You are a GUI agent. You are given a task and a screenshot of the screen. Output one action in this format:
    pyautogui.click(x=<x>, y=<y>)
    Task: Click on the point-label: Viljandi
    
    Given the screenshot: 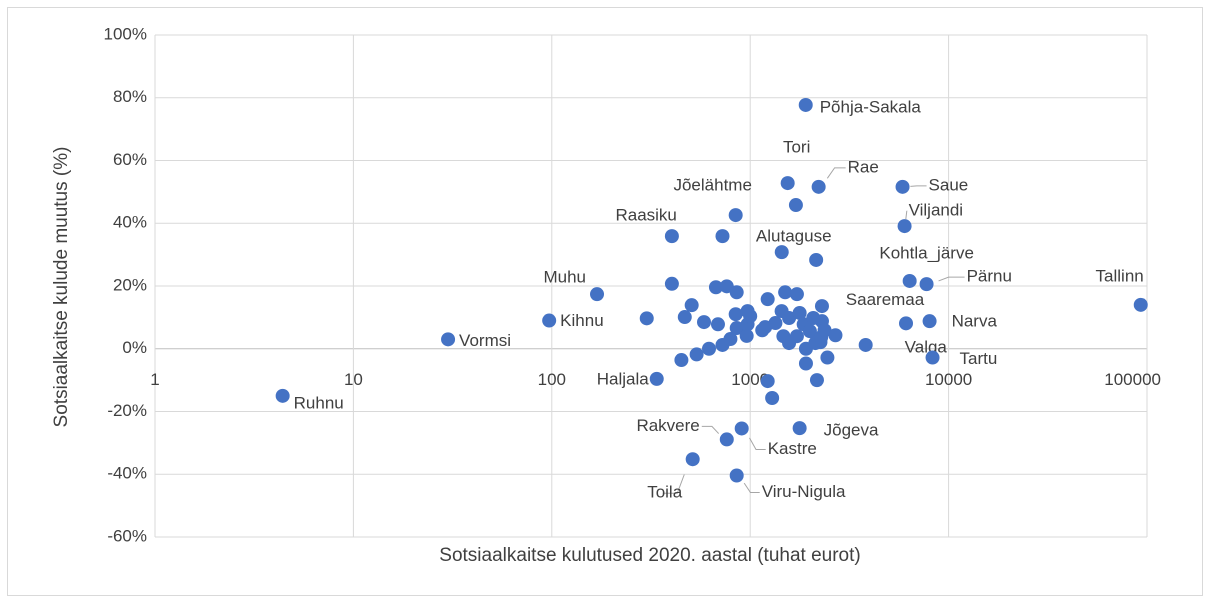 What is the action you would take?
    pyautogui.click(x=936, y=210)
    